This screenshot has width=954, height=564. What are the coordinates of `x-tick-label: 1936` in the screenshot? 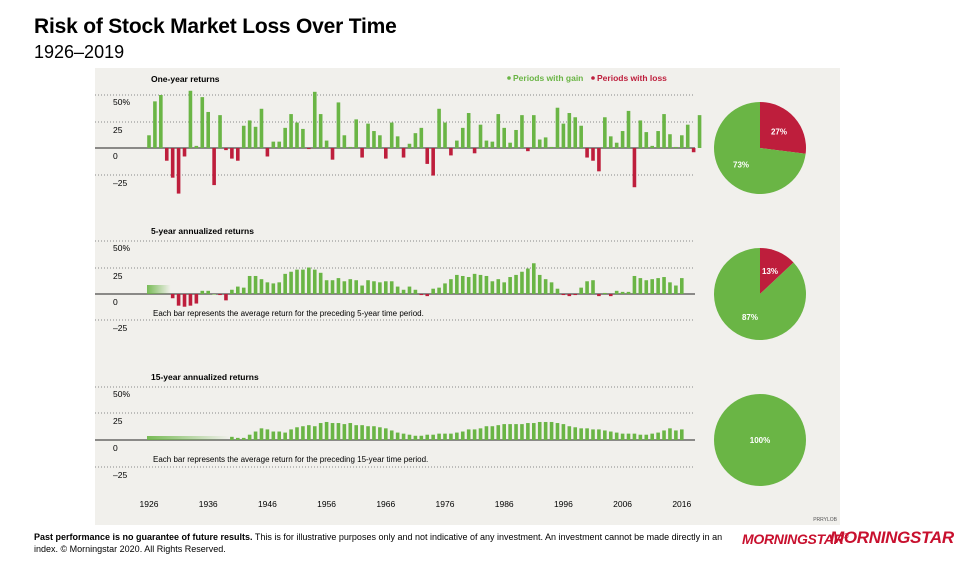 It's located at (208, 504).